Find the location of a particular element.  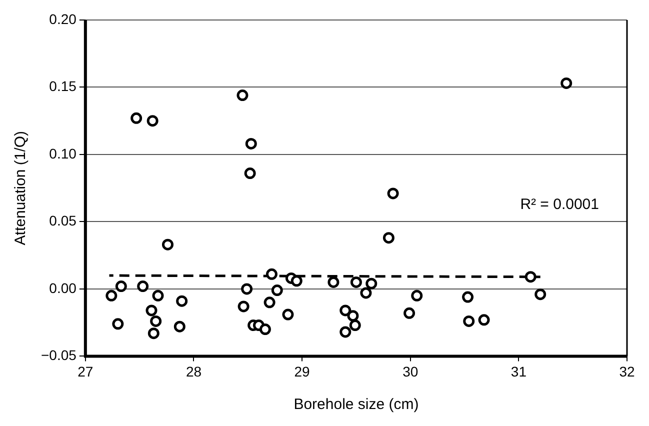

y-tick-label: 0.20 is located at coordinates (63, 18).